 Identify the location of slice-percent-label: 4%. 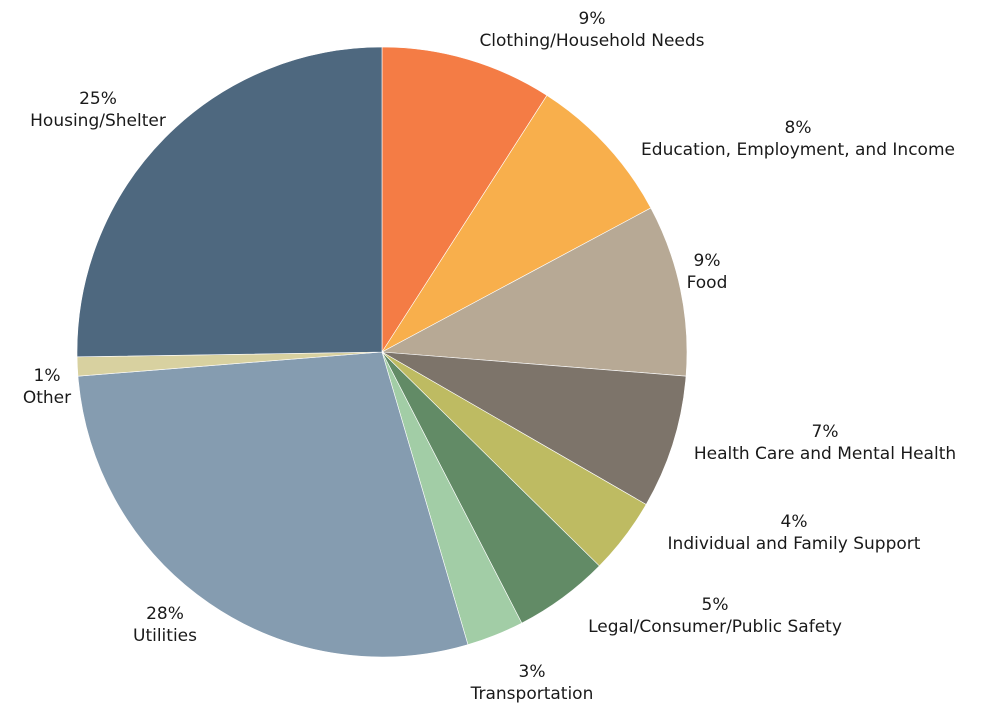
(794, 522).